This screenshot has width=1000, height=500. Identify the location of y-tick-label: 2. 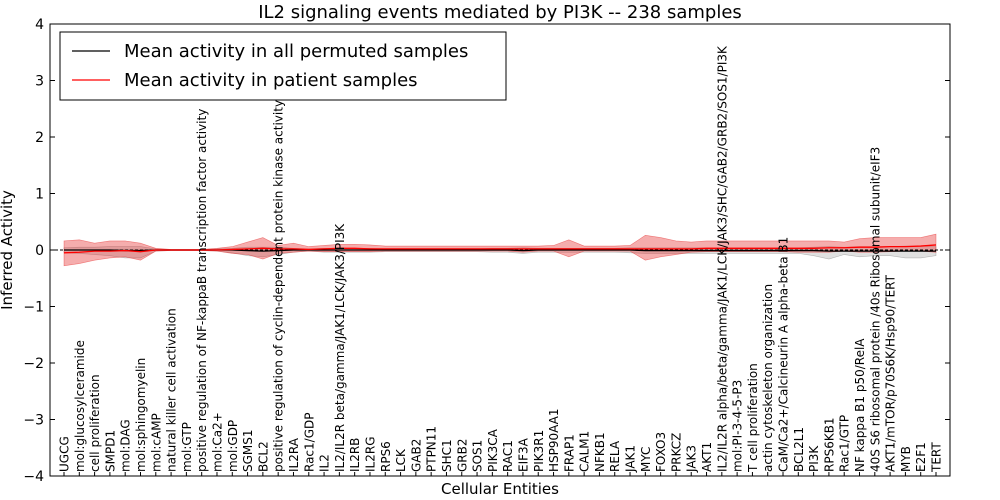
(39, 138).